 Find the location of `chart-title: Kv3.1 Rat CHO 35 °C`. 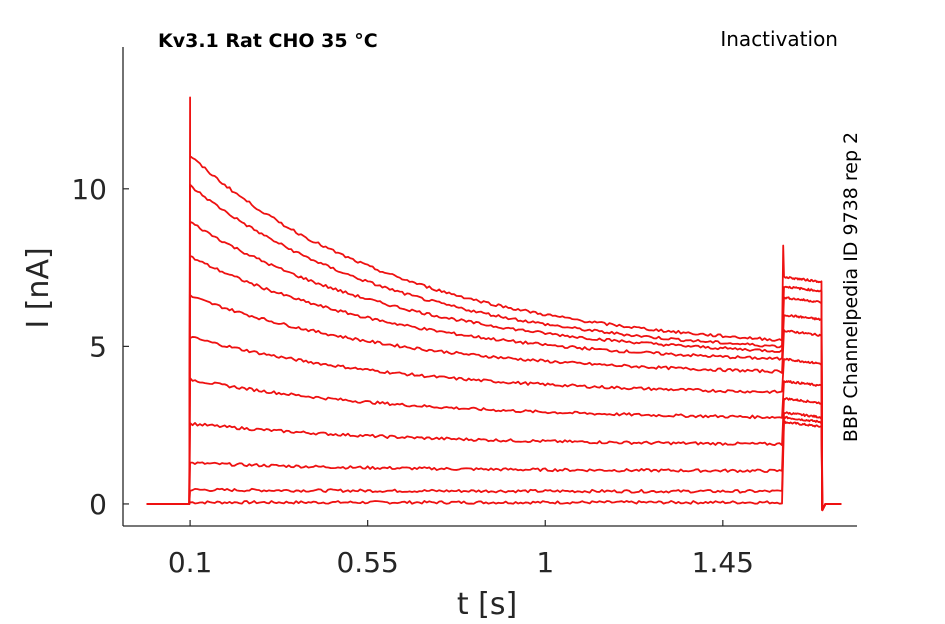

chart-title: Kv3.1 Rat CHO 35 °C is located at coordinates (268, 41).